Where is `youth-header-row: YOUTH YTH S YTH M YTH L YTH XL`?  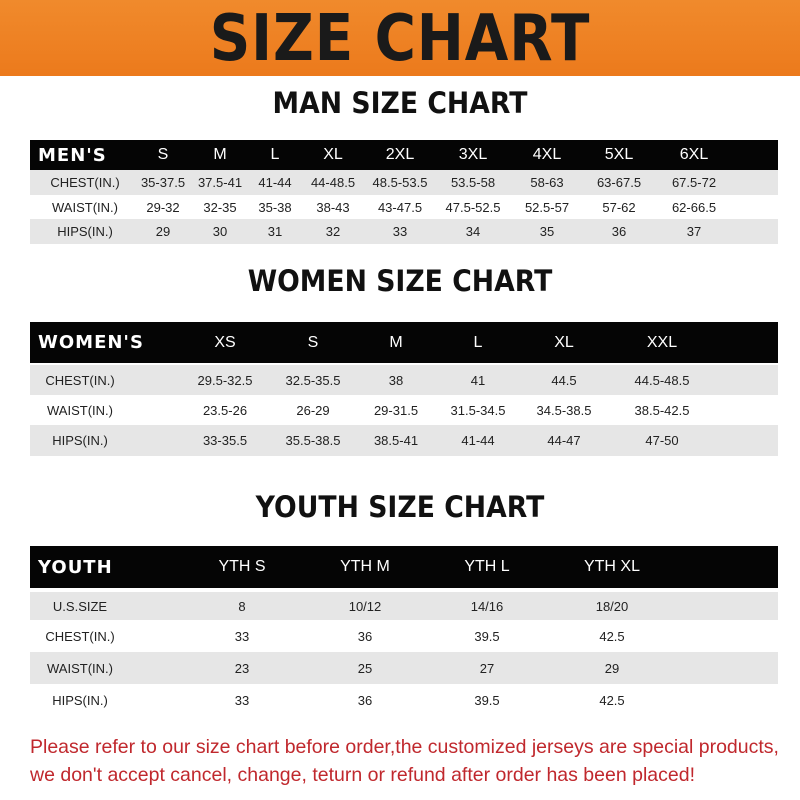
youth-header-row: YOUTH YTH S YTH M YTH L YTH XL is located at coordinates (404, 567).